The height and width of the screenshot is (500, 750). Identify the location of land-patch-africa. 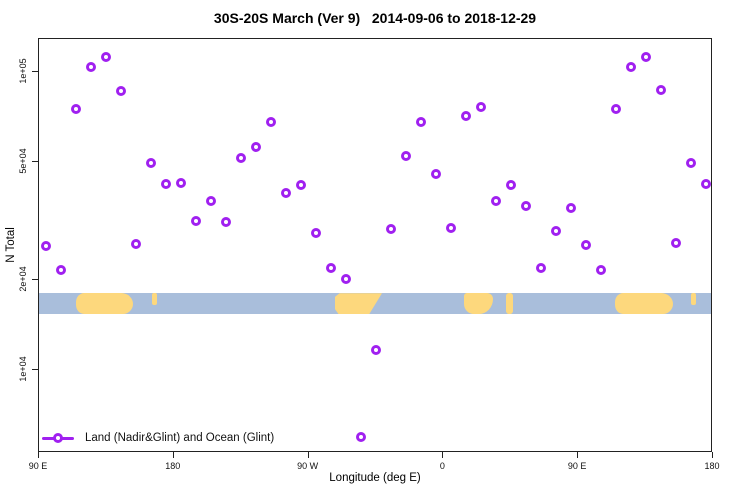
(478, 304).